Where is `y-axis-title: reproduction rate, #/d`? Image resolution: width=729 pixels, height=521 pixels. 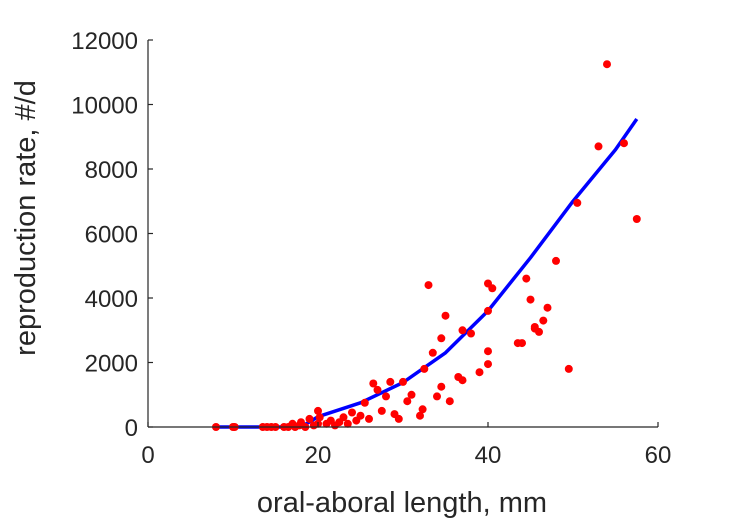
y-axis-title: reproduction rate, #/d is located at coordinates (26, 218).